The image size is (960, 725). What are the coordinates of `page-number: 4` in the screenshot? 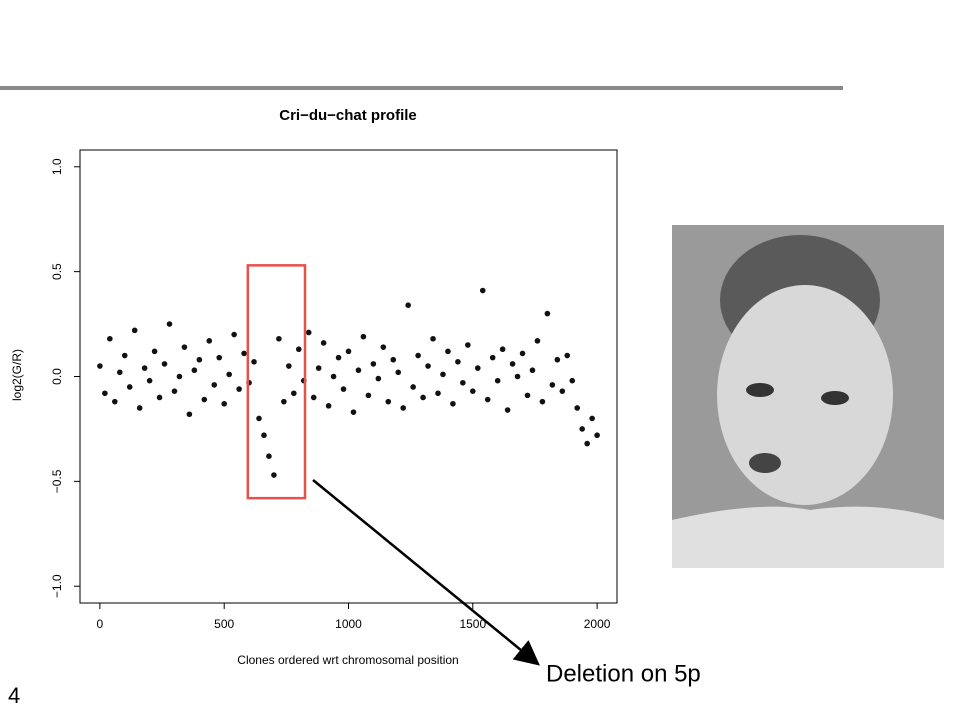 It's located at (14, 695).